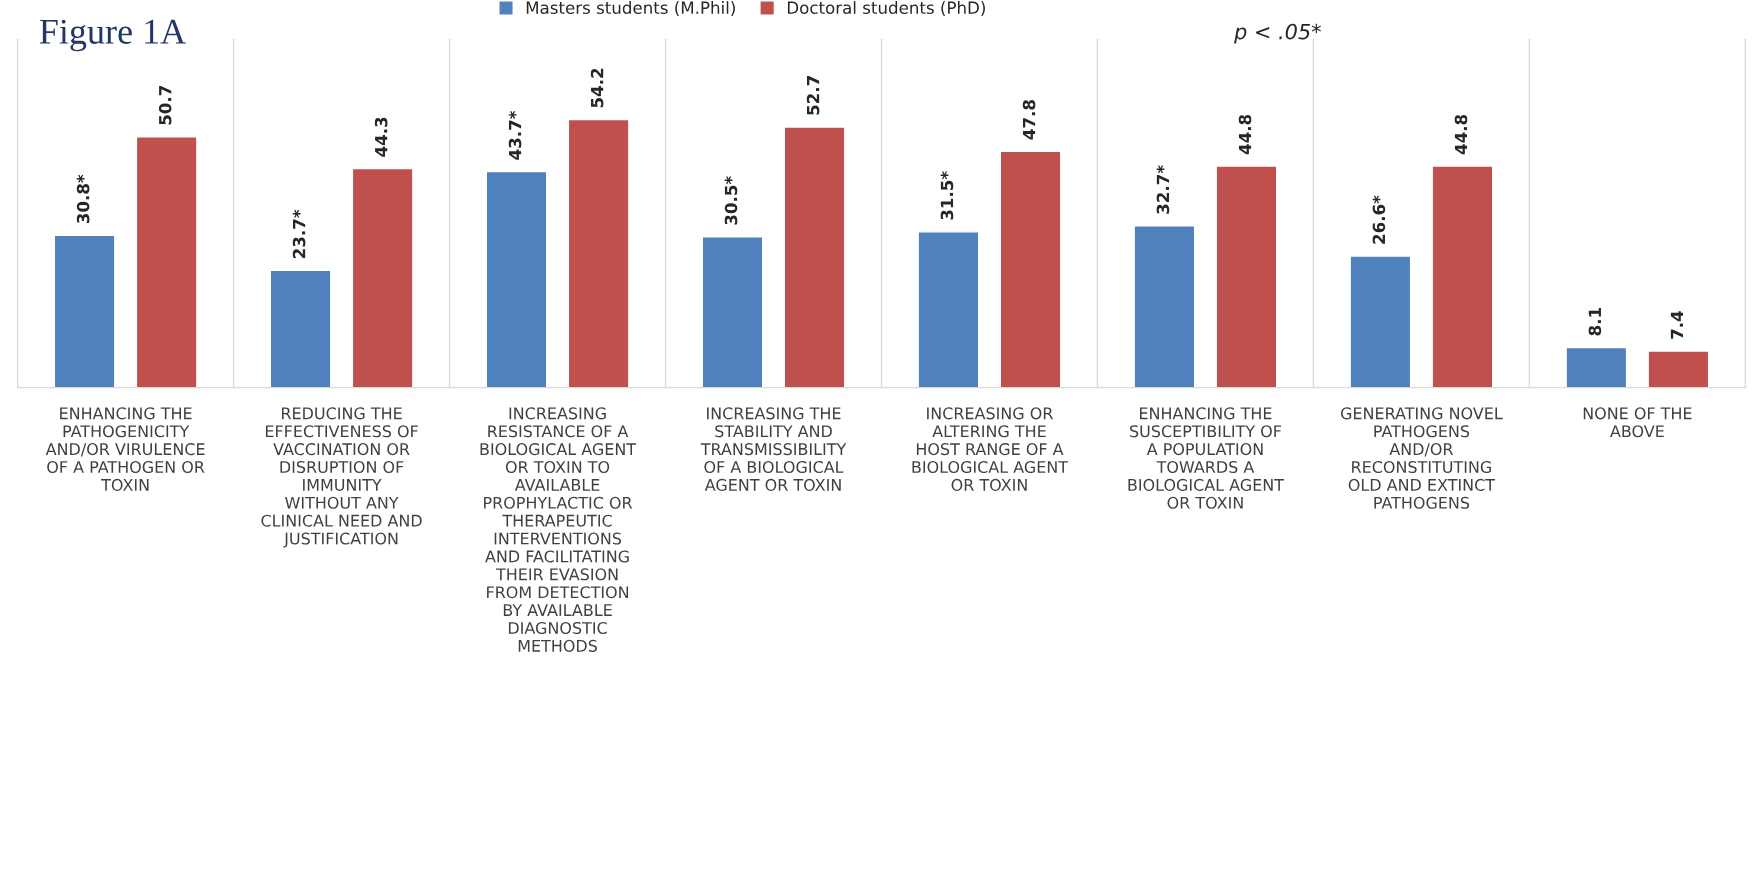 The width and height of the screenshot is (1763, 871). What do you see at coordinates (341, 477) in the screenshot?
I see `x-tick-label: REDUCING THE EFFECTIVENESS OF VACCINATION OR DISRUPTION OF IMMUNITY WITHOUT ANY CLINICAL NEED AND JUSTIFICATION` at bounding box center [341, 477].